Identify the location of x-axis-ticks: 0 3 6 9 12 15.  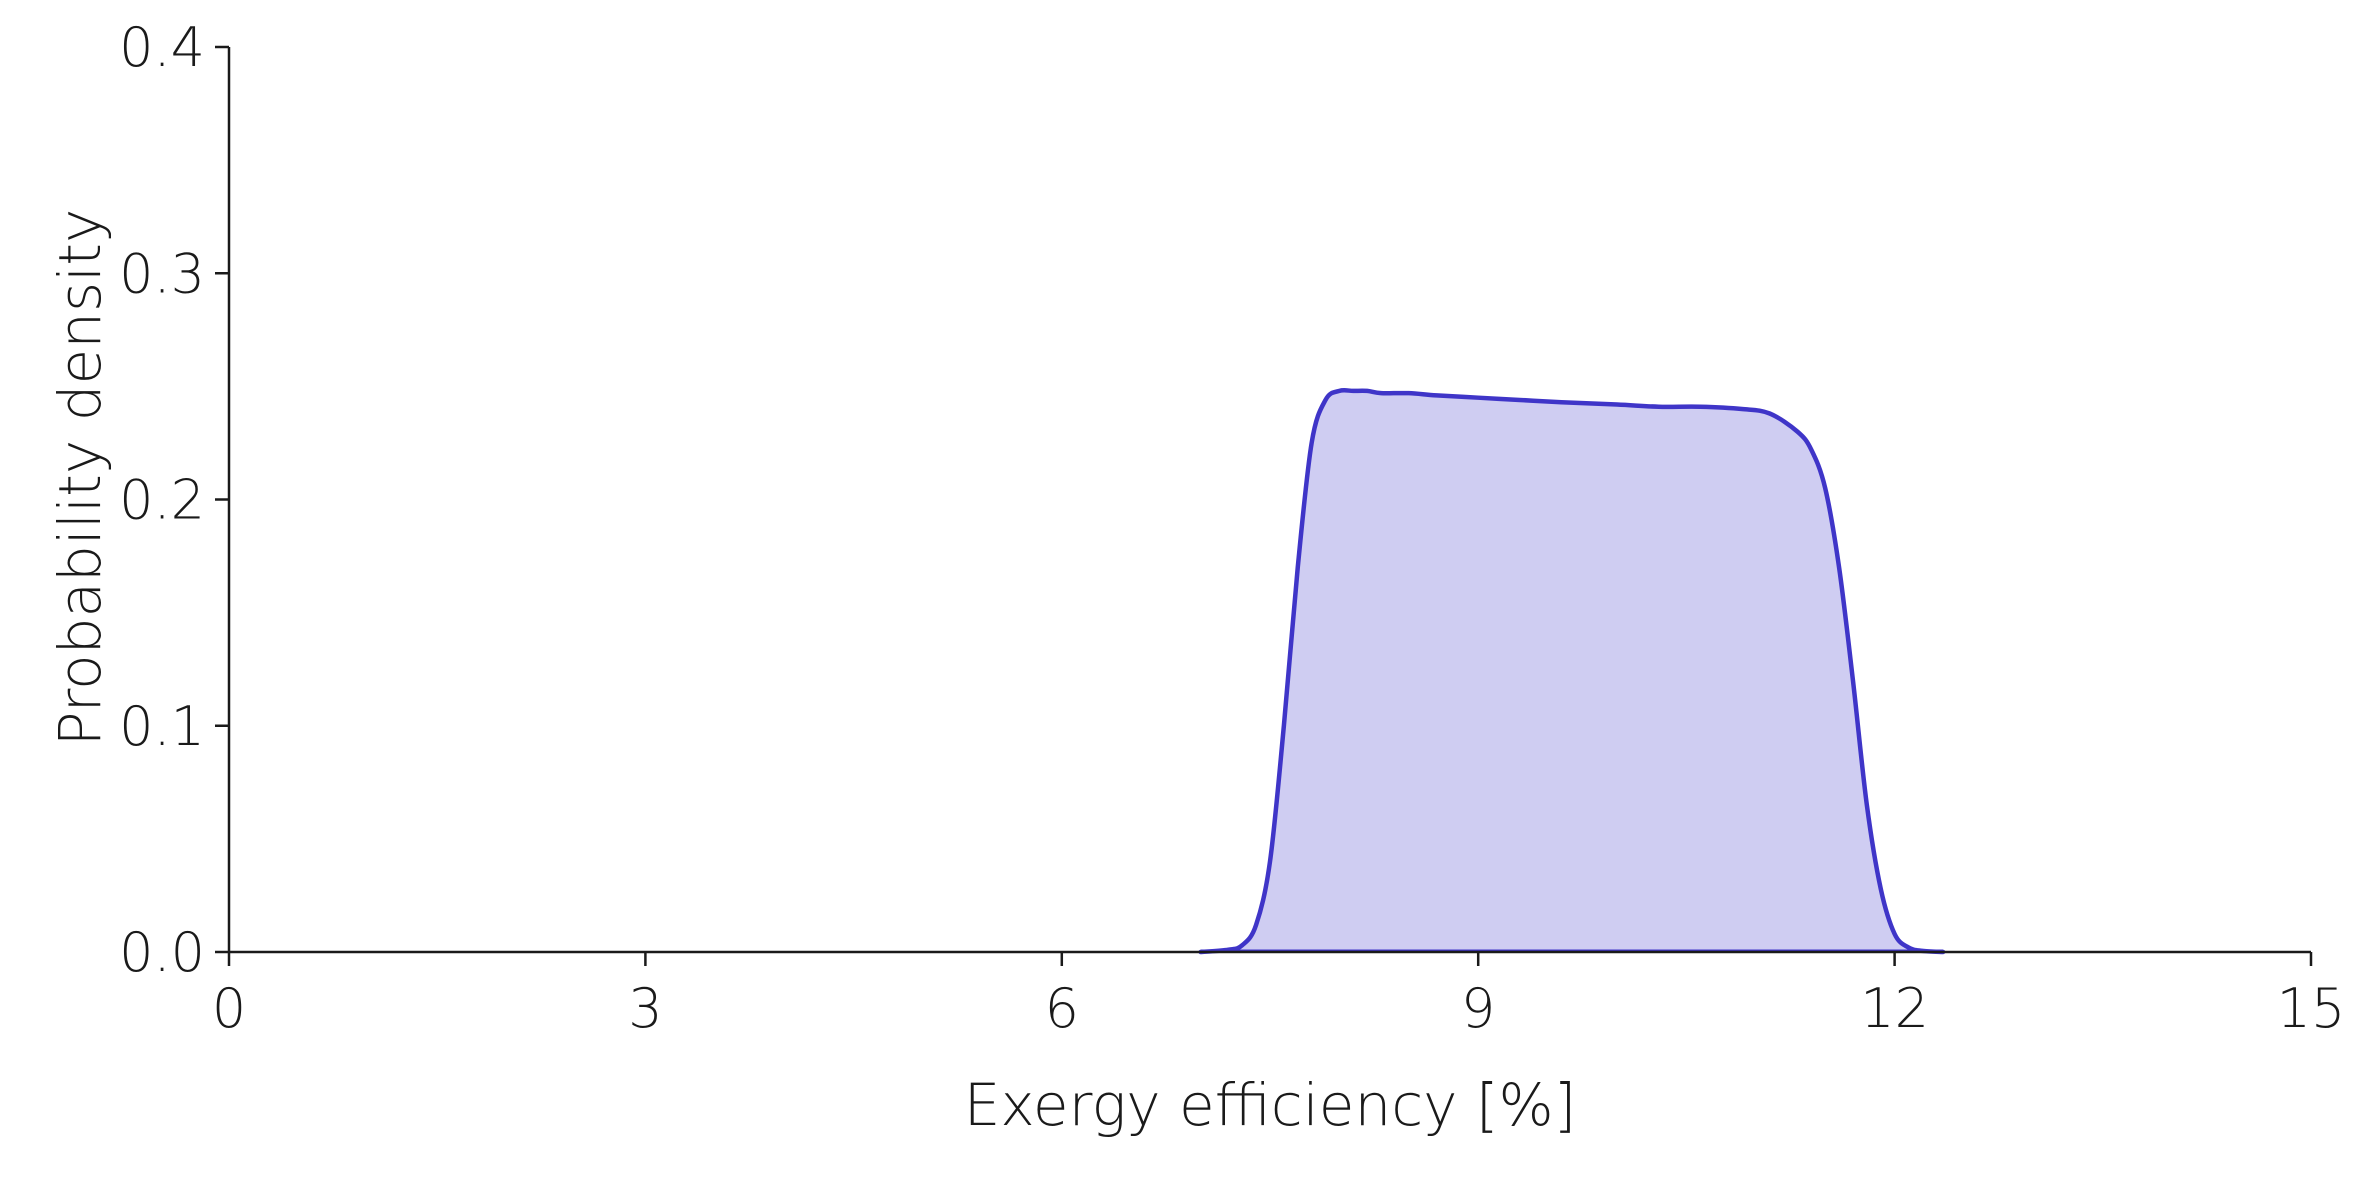
(1279, 996).